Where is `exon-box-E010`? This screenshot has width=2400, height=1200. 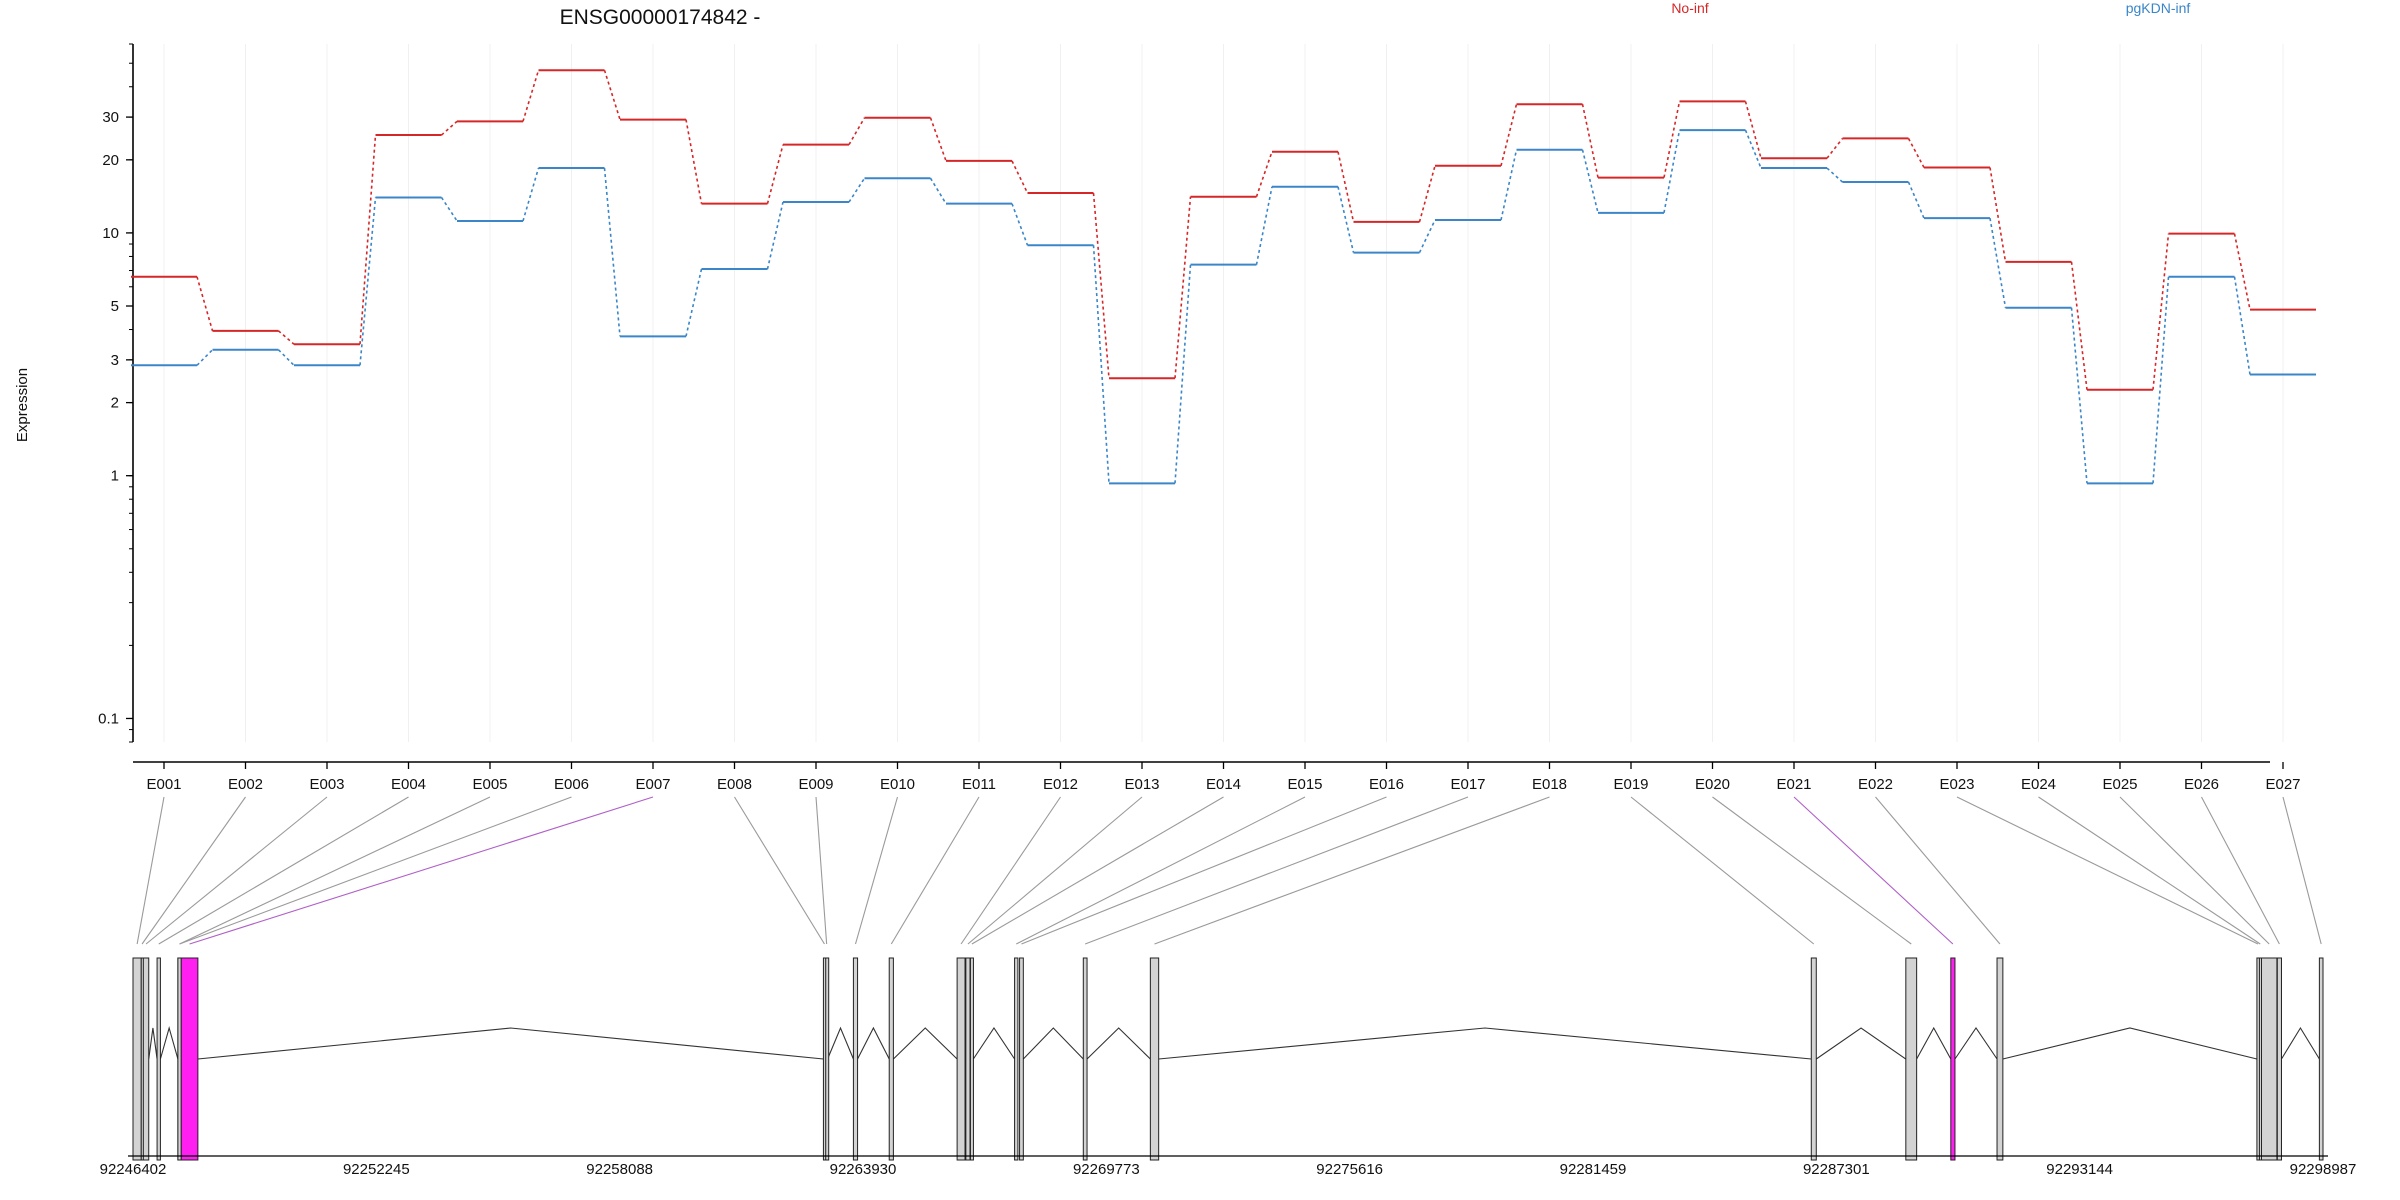
exon-box-E010 is located at coordinates (855, 1059).